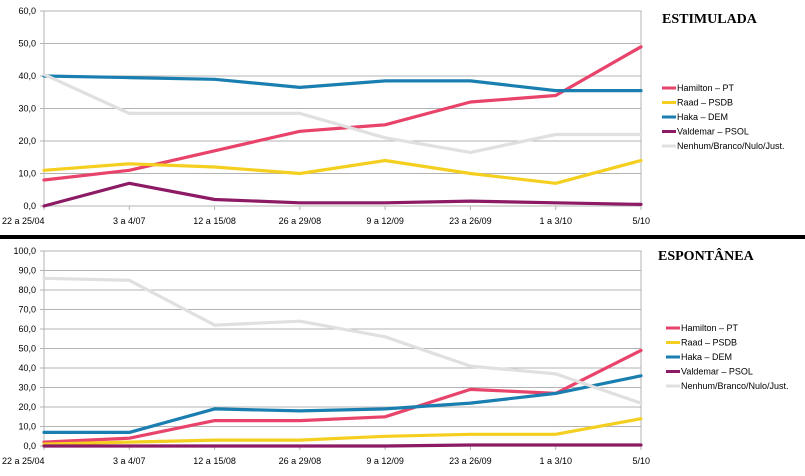 Image resolution: width=805 pixels, height=476 pixels. I want to click on separator-bar, so click(402, 237).